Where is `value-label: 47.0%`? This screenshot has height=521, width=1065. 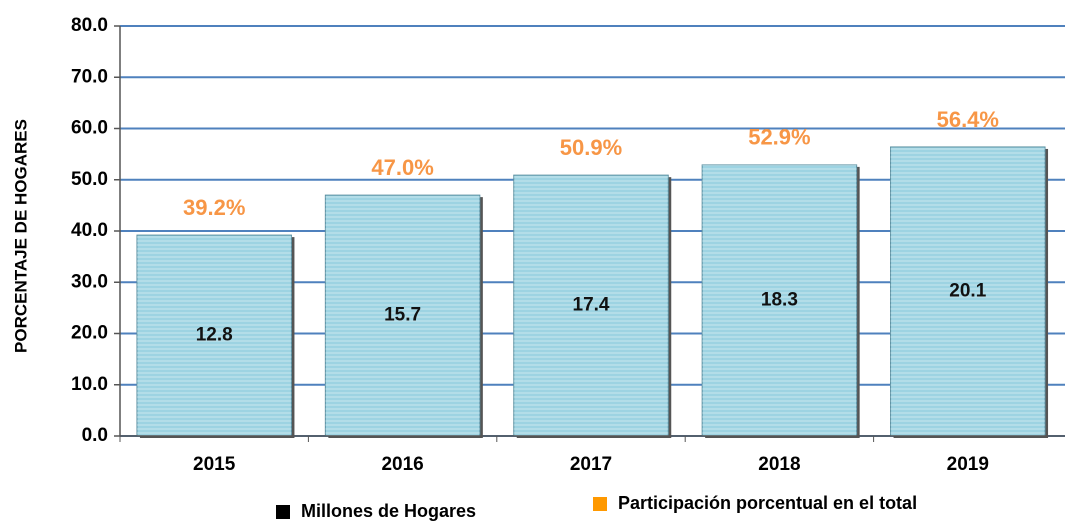
value-label: 47.0% is located at coordinates (402, 167).